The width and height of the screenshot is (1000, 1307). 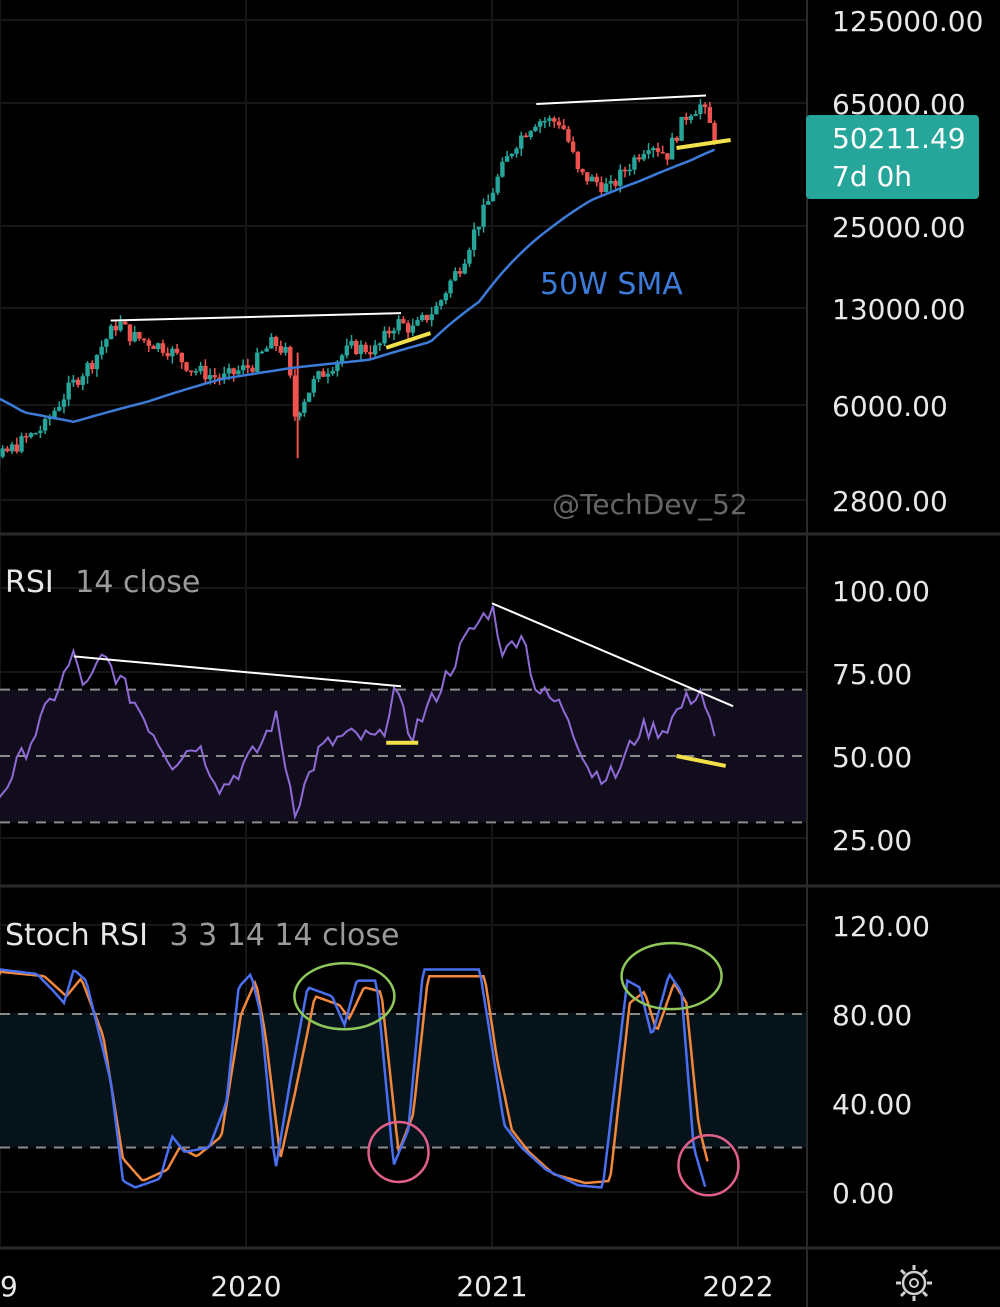 What do you see at coordinates (737, 1286) in the screenshot?
I see `time-tick-label: 2022` at bounding box center [737, 1286].